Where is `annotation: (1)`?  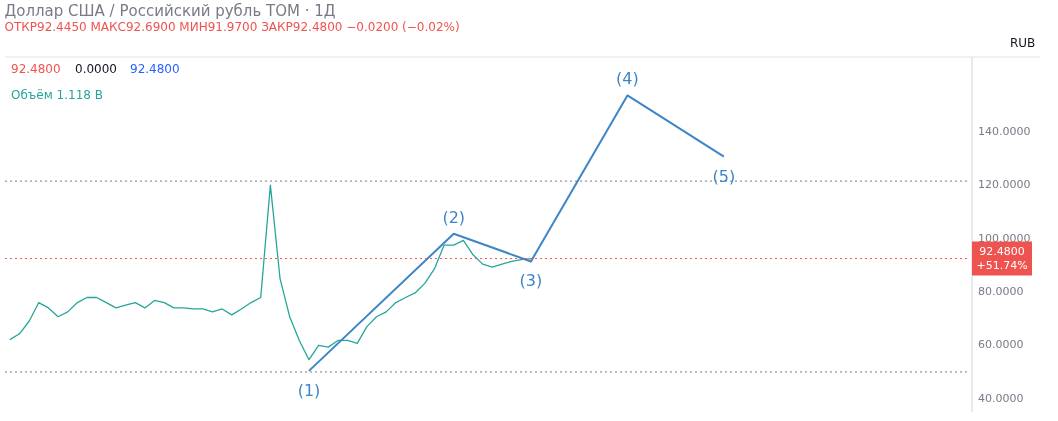 annotation: (1) is located at coordinates (309, 390).